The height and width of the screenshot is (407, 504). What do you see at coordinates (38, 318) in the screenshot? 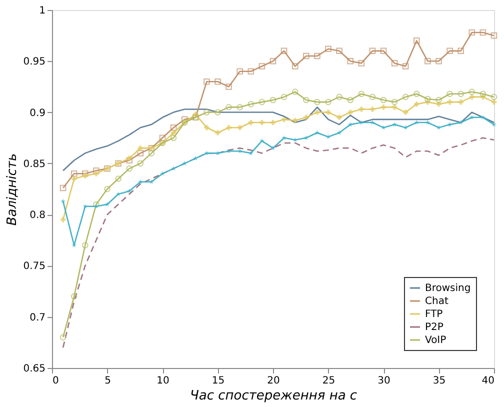
I see `y-tick-label: 0.7` at bounding box center [38, 318].